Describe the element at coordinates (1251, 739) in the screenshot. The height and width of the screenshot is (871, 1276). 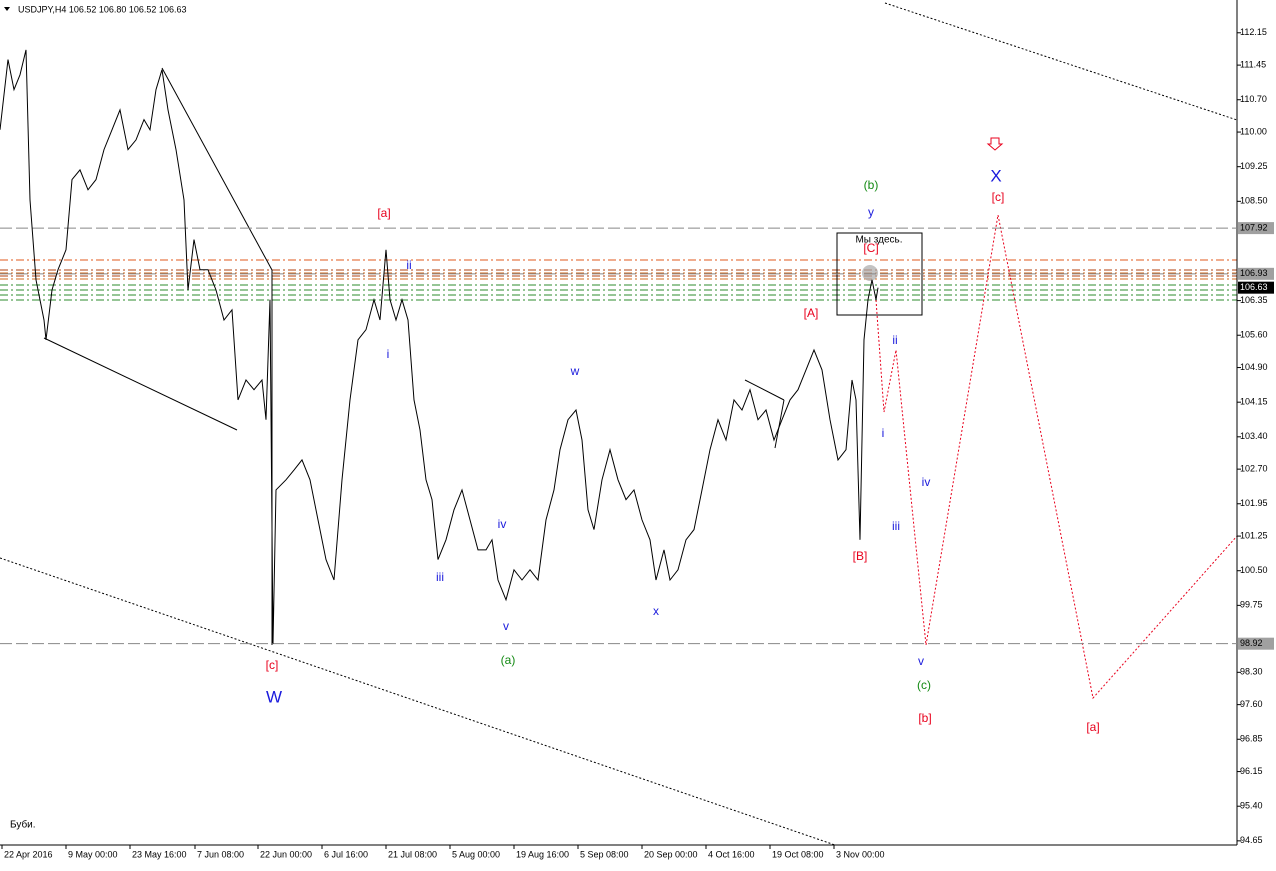
I see `y-tick-label: 96.85` at that location.